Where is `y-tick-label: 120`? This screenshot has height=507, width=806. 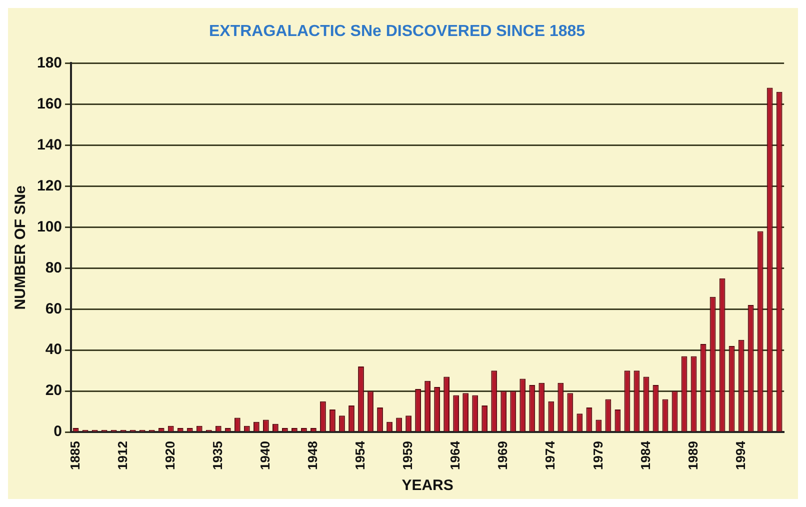
y-tick-label: 120 is located at coordinates (49, 185).